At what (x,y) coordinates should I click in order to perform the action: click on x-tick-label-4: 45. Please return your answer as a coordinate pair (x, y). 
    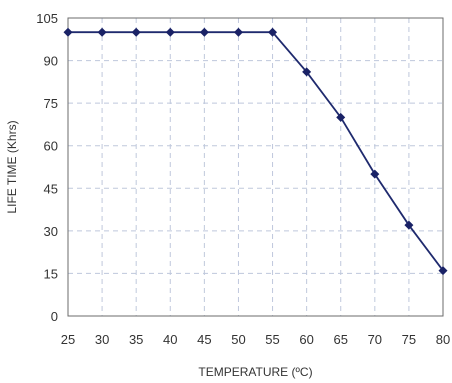
    Looking at the image, I should click on (204, 339).